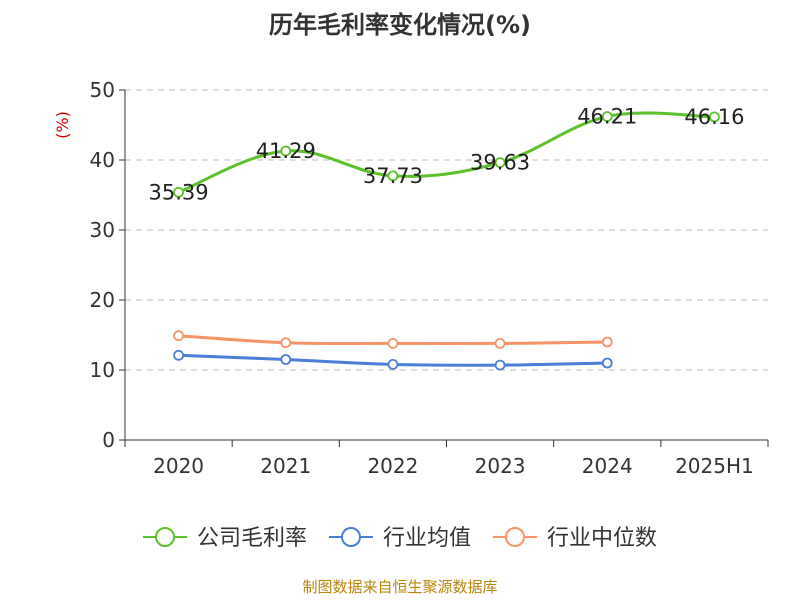 This screenshot has height=600, width=800. I want to click on series-line, so click(446, 152).